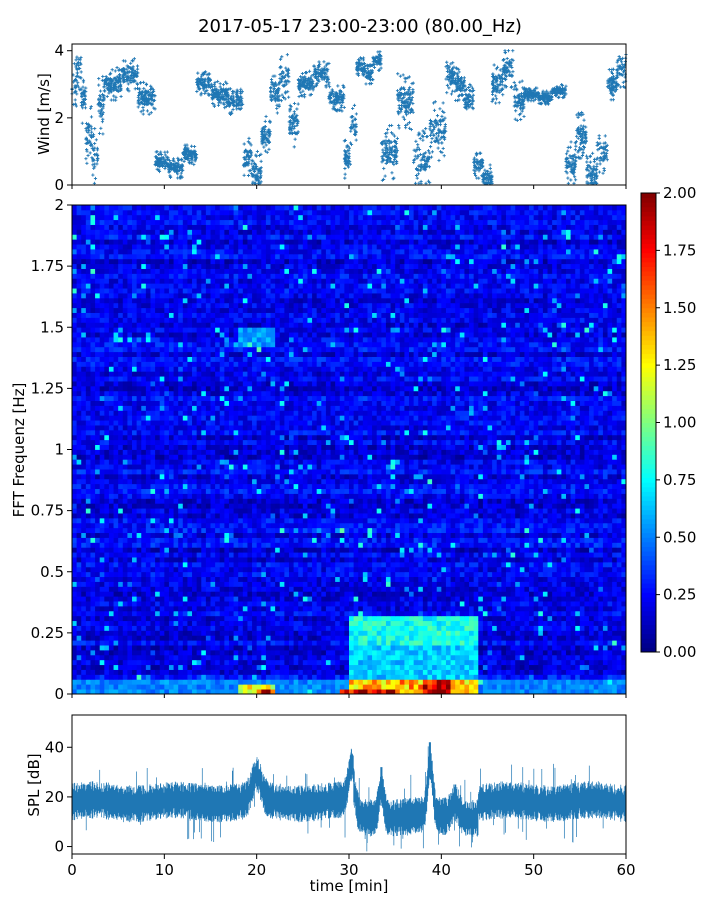 The height and width of the screenshot is (900, 720). What do you see at coordinates (59, 118) in the screenshot?
I see `wind-ytick-label: 2` at bounding box center [59, 118].